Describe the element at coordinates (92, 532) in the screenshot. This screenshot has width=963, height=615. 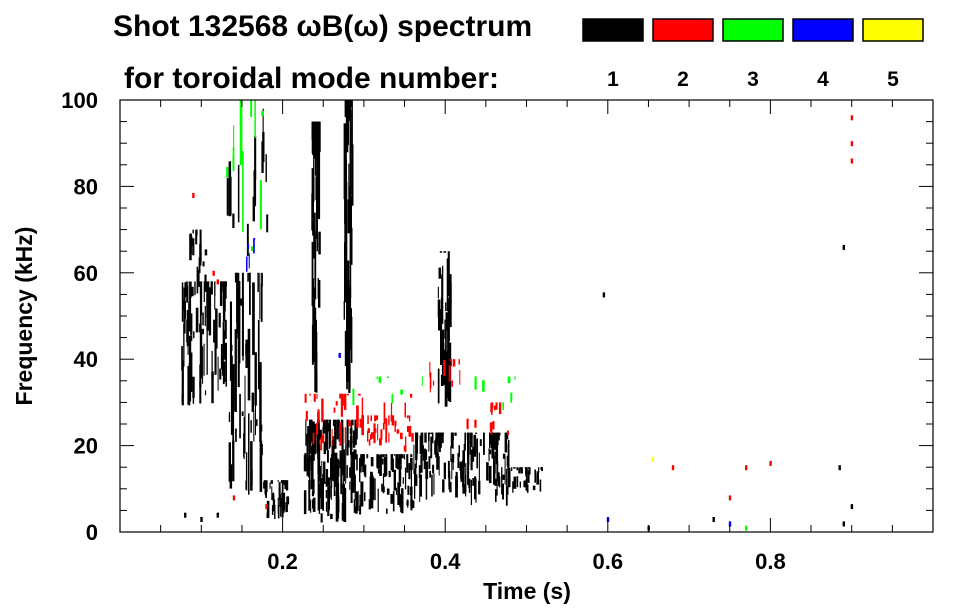
I see `y-tick-label: 0` at that location.